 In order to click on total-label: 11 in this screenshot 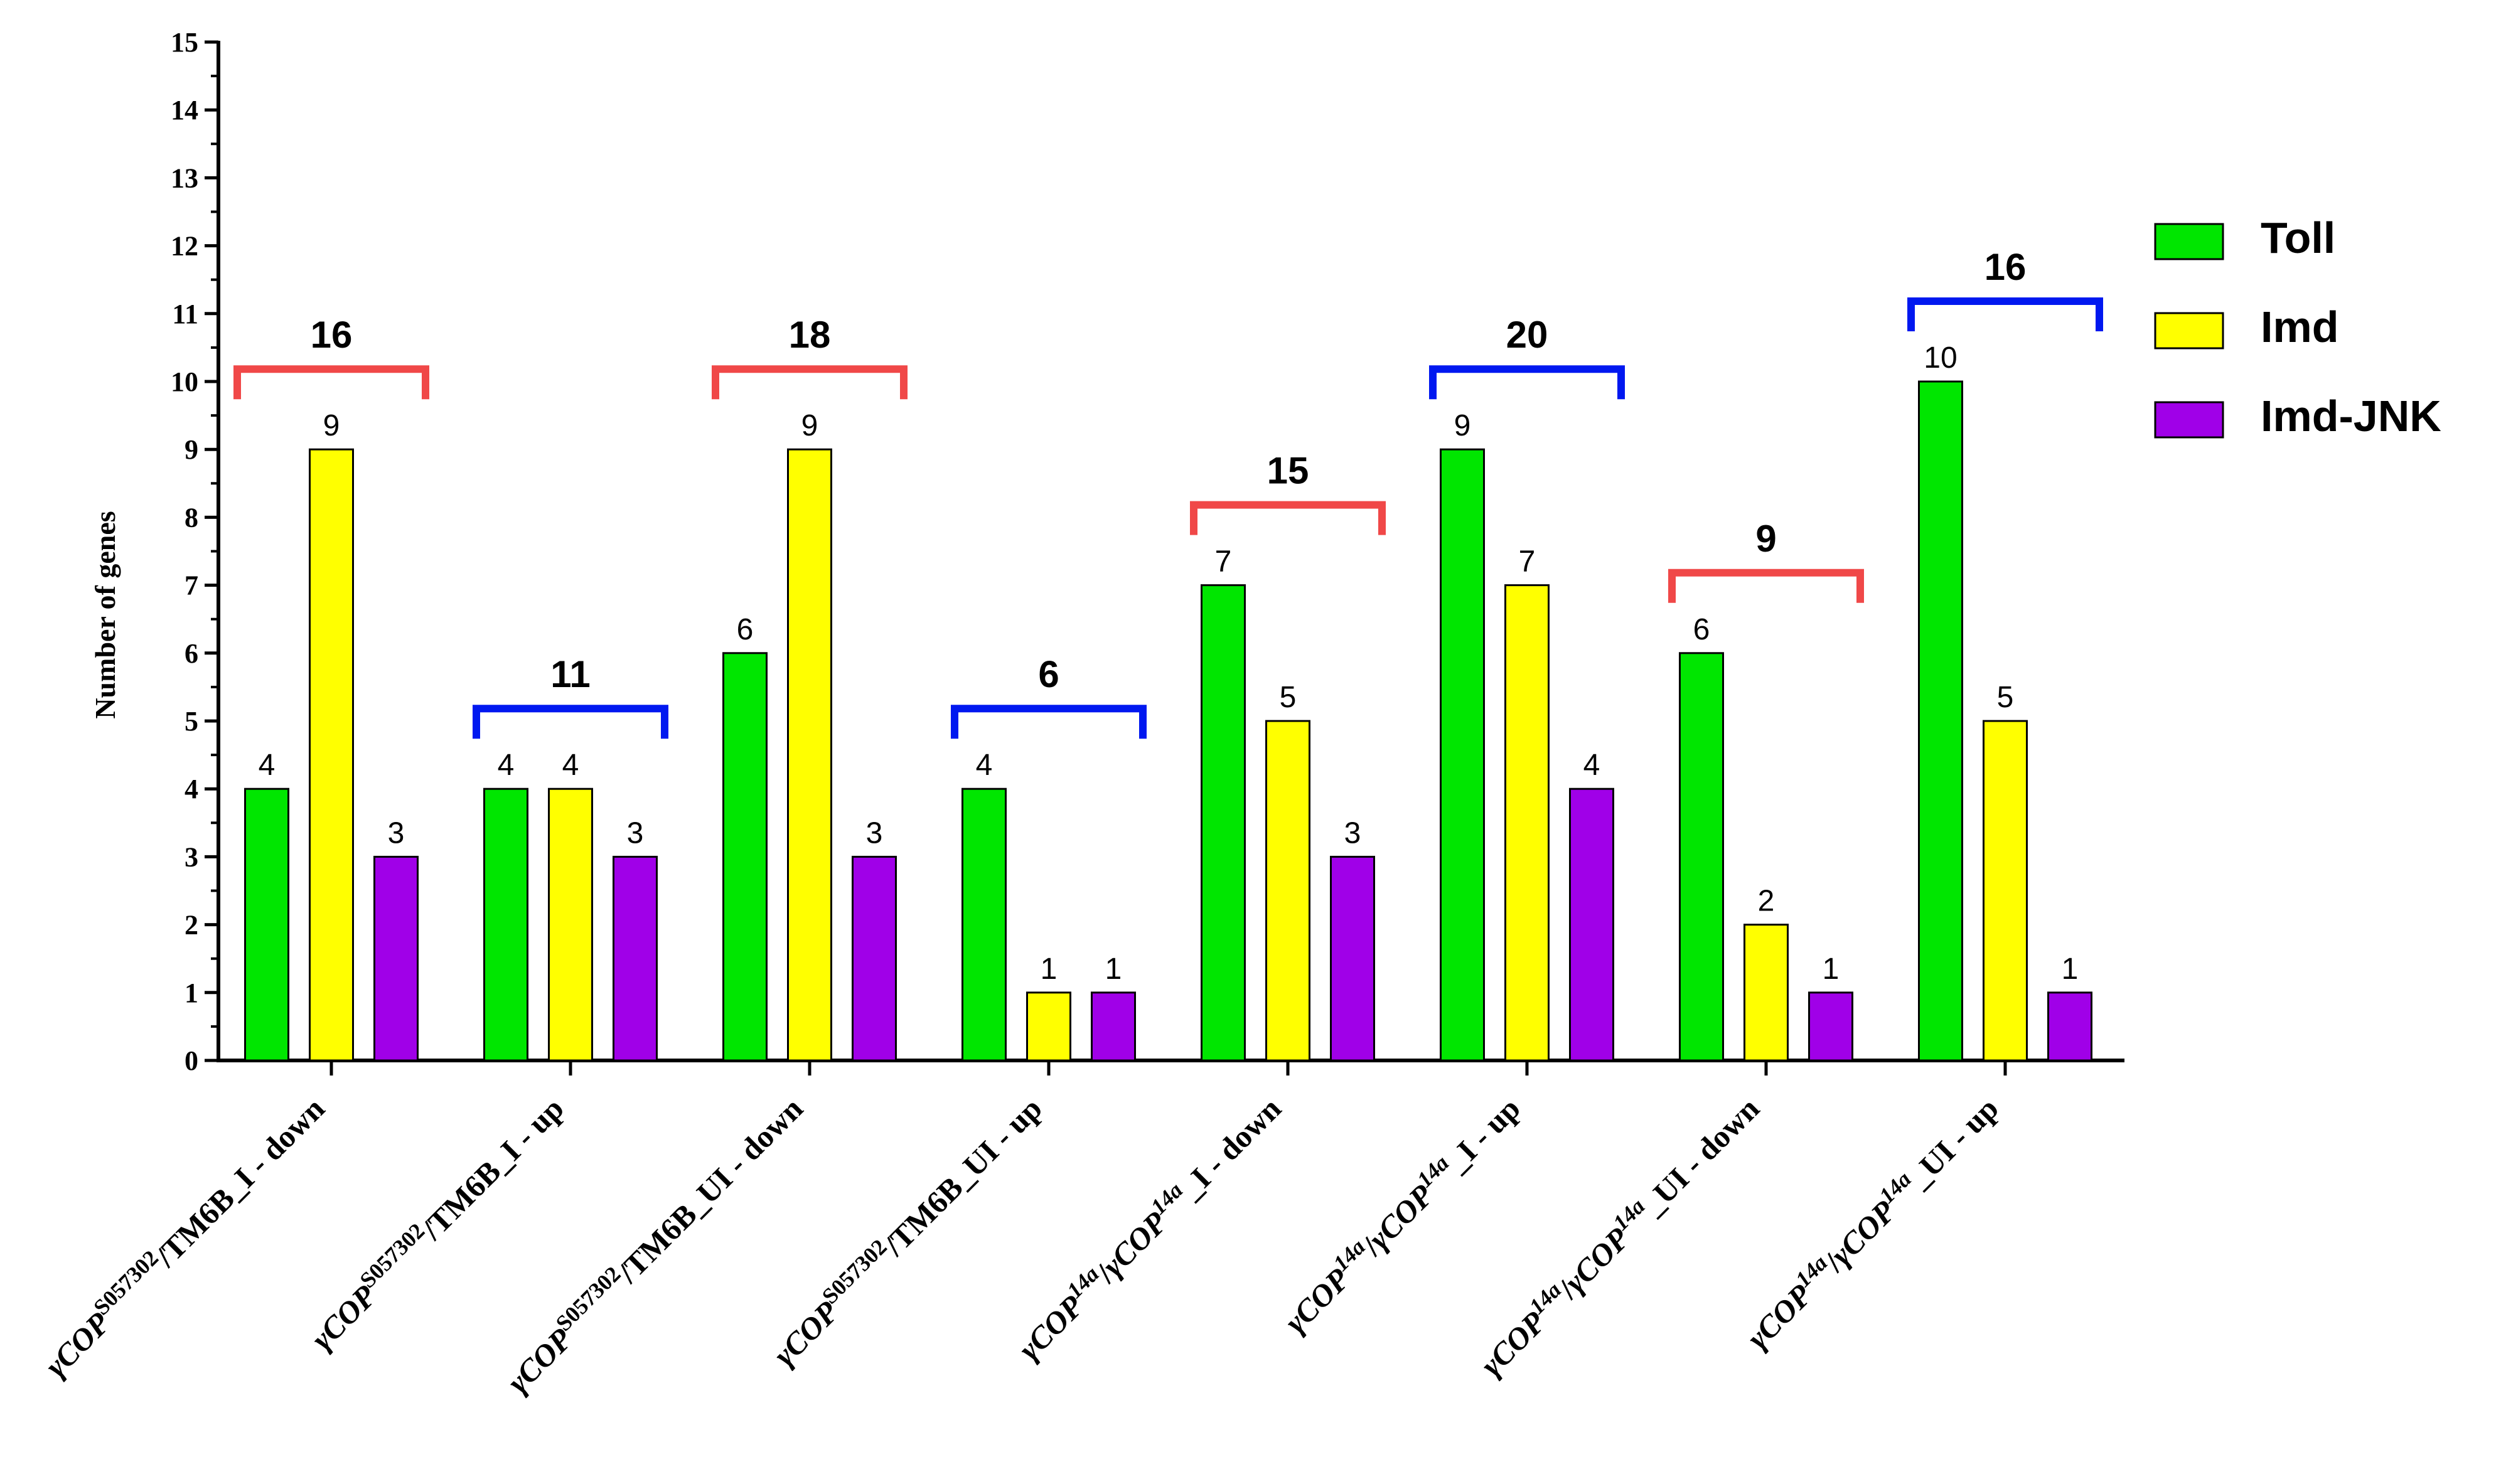, I will do `click(570, 674)`.